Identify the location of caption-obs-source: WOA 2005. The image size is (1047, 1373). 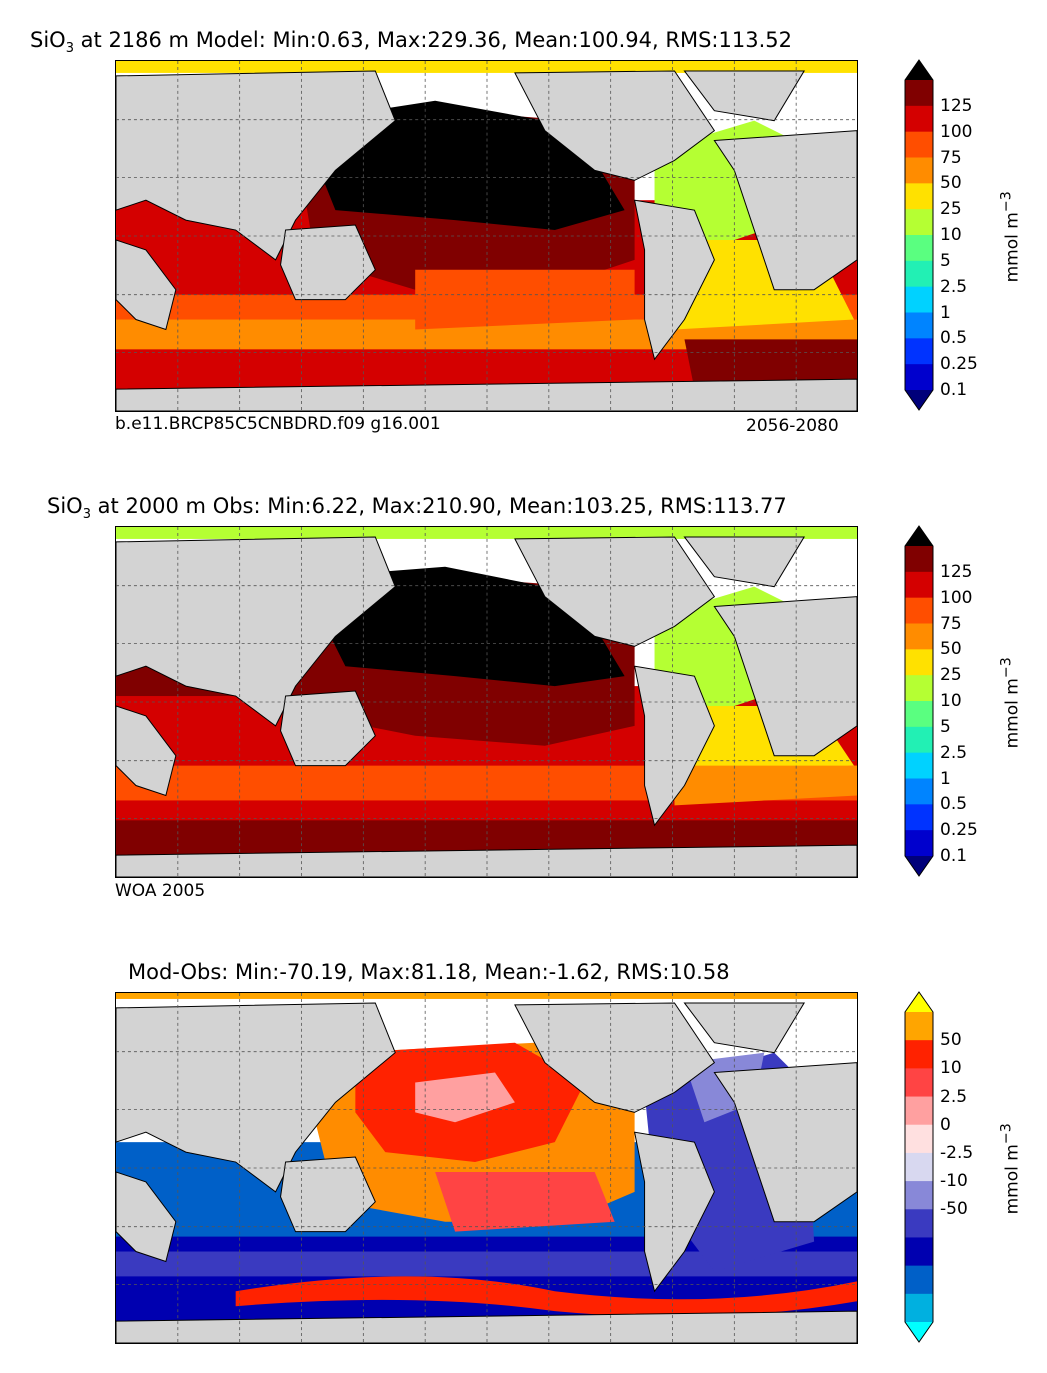
(160, 891).